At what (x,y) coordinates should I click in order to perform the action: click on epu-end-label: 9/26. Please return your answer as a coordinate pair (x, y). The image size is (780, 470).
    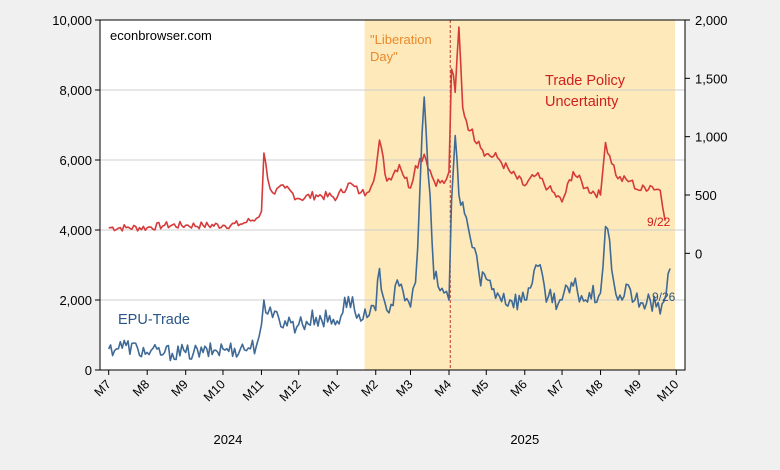
    Looking at the image, I should click on (664, 297).